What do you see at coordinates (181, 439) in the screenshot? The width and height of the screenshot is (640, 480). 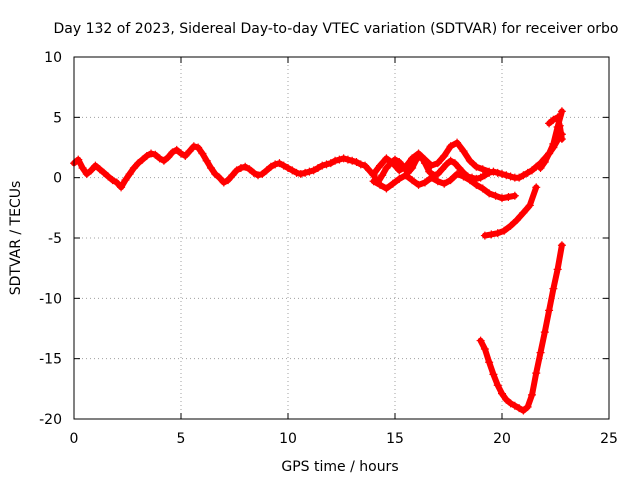 I see `x-tick-label: 5` at bounding box center [181, 439].